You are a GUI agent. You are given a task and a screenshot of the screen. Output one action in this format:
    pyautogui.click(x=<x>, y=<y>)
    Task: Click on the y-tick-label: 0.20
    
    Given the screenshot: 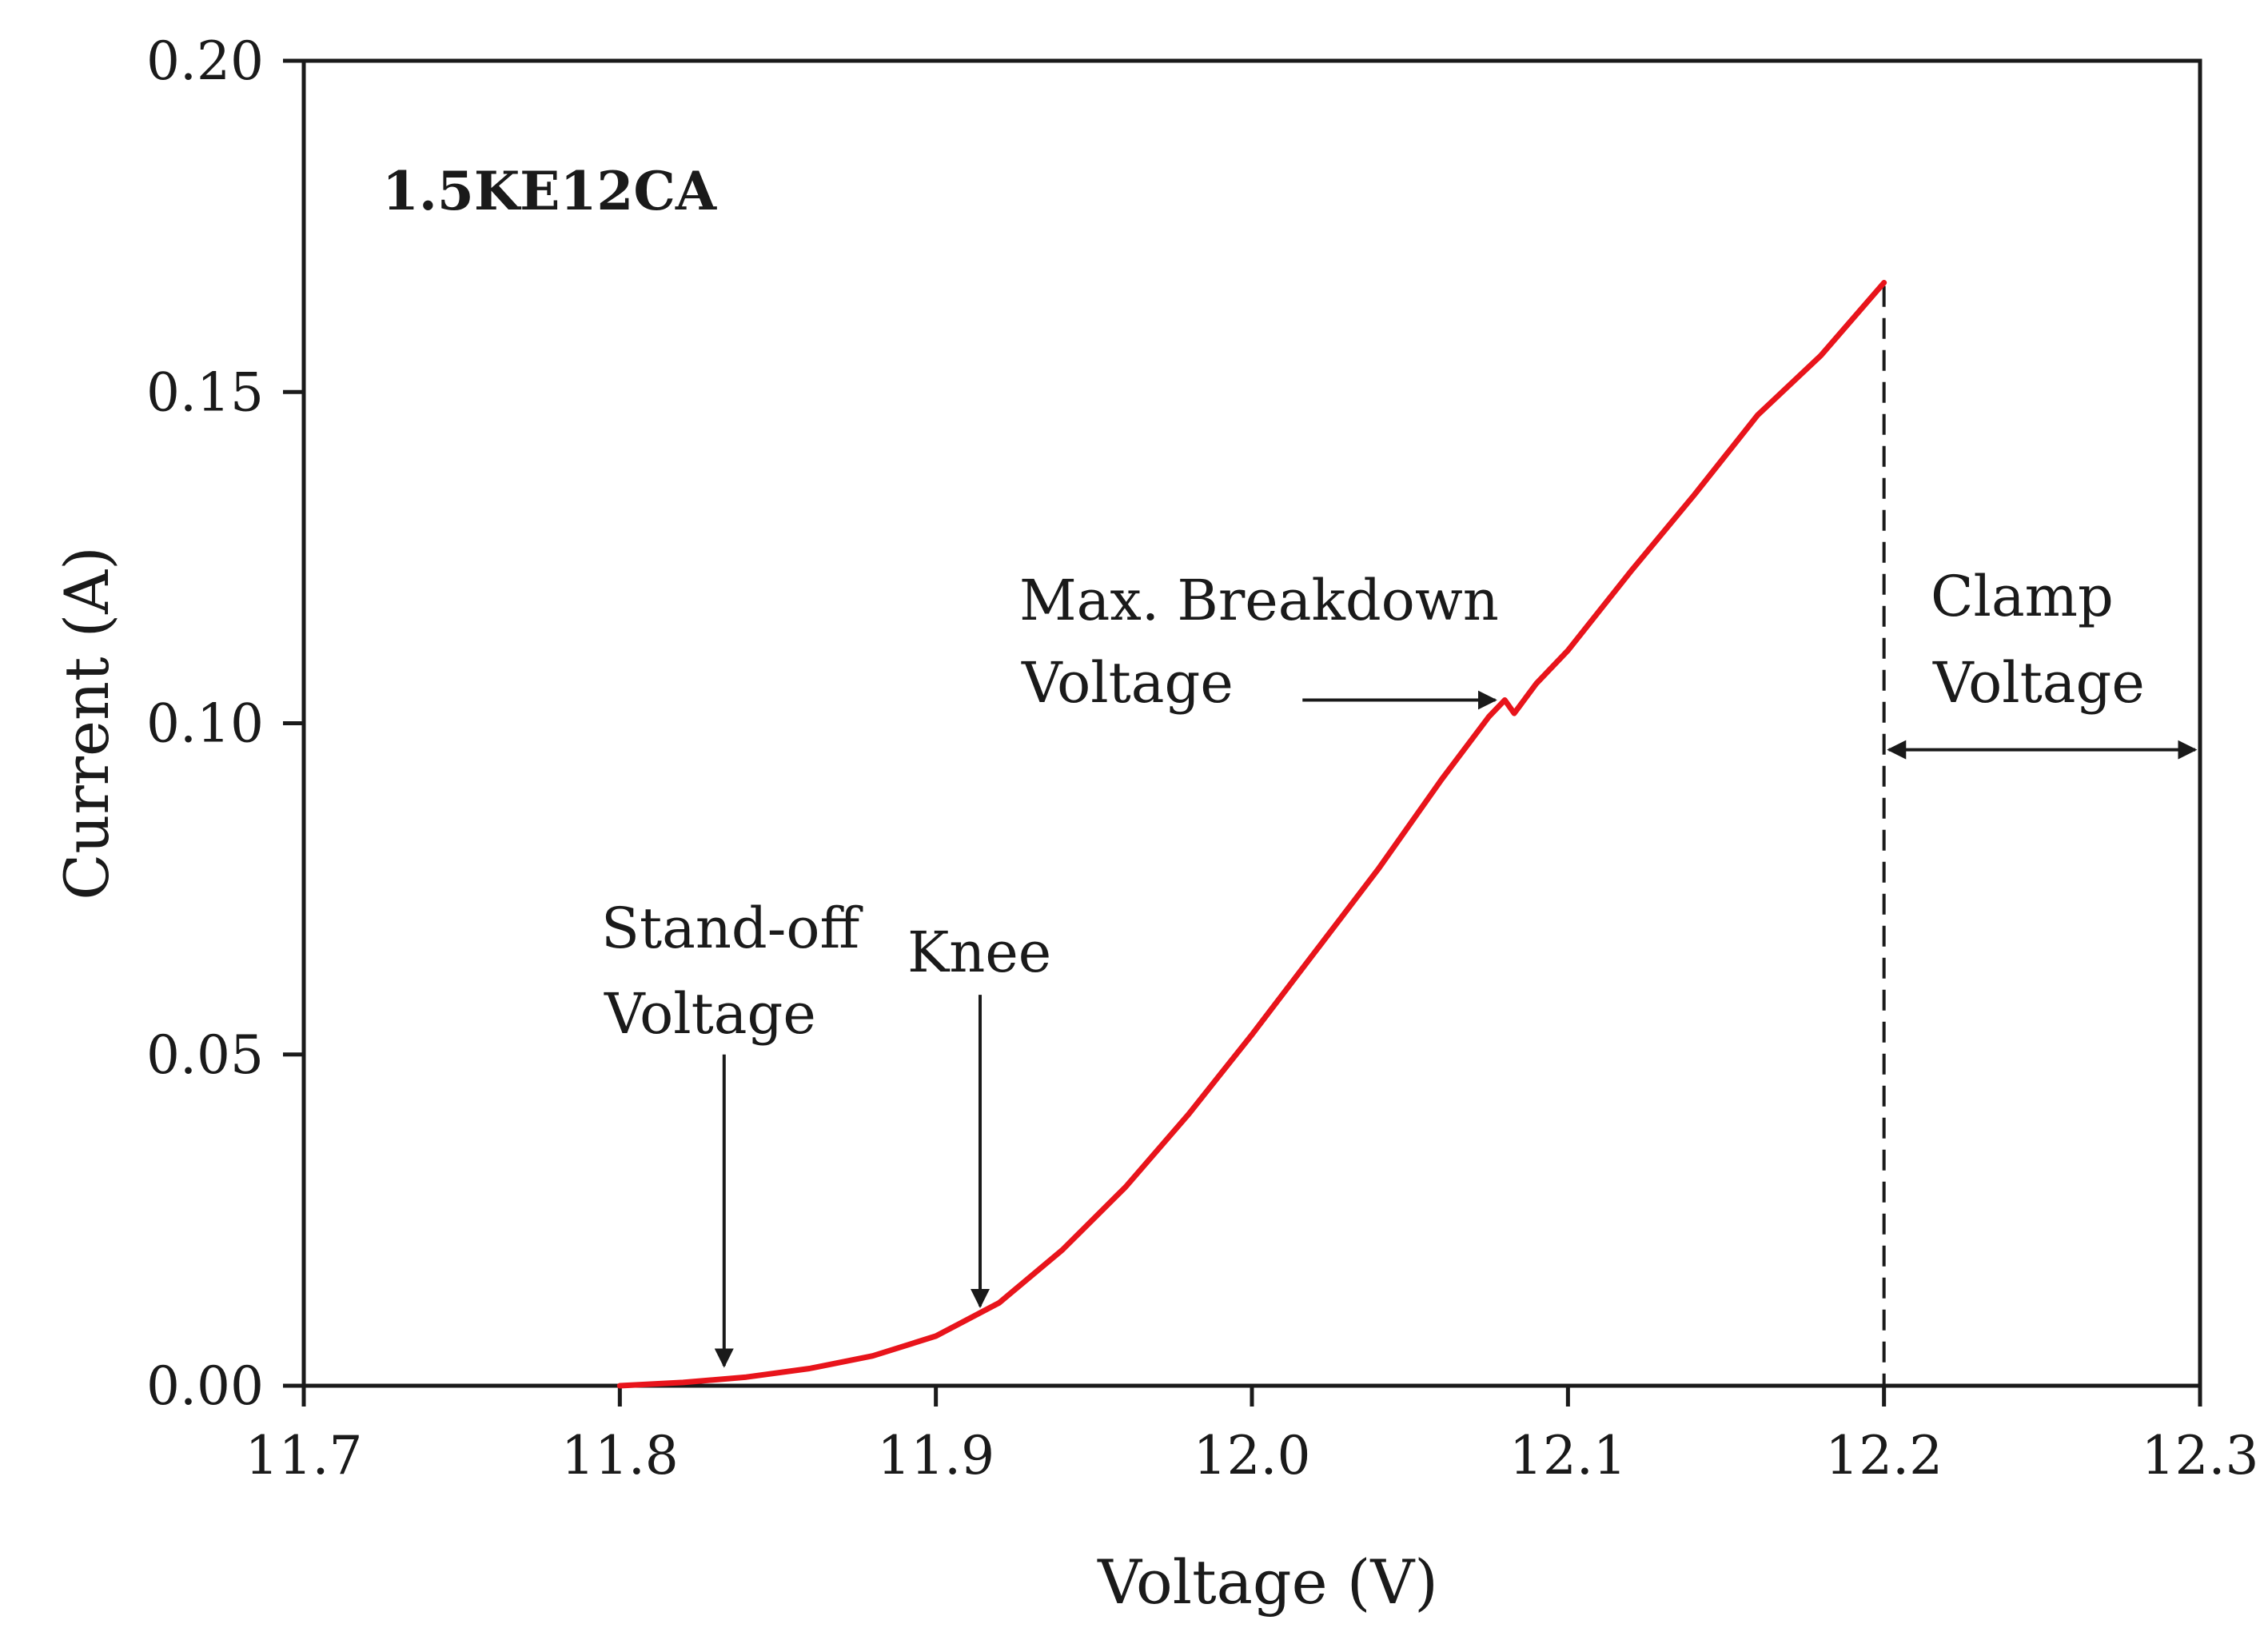 What is the action you would take?
    pyautogui.click(x=205, y=61)
    